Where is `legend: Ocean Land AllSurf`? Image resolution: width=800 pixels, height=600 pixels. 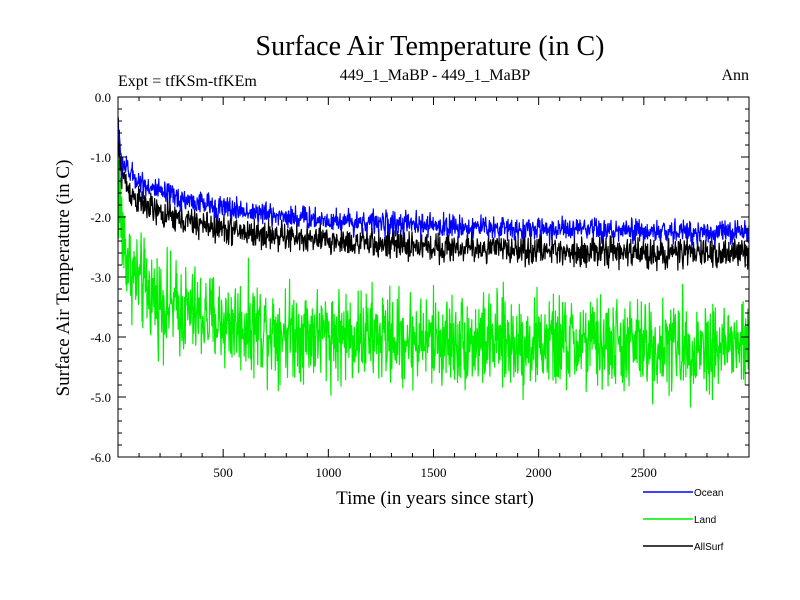
legend: Ocean Land AllSurf is located at coordinates (683, 520).